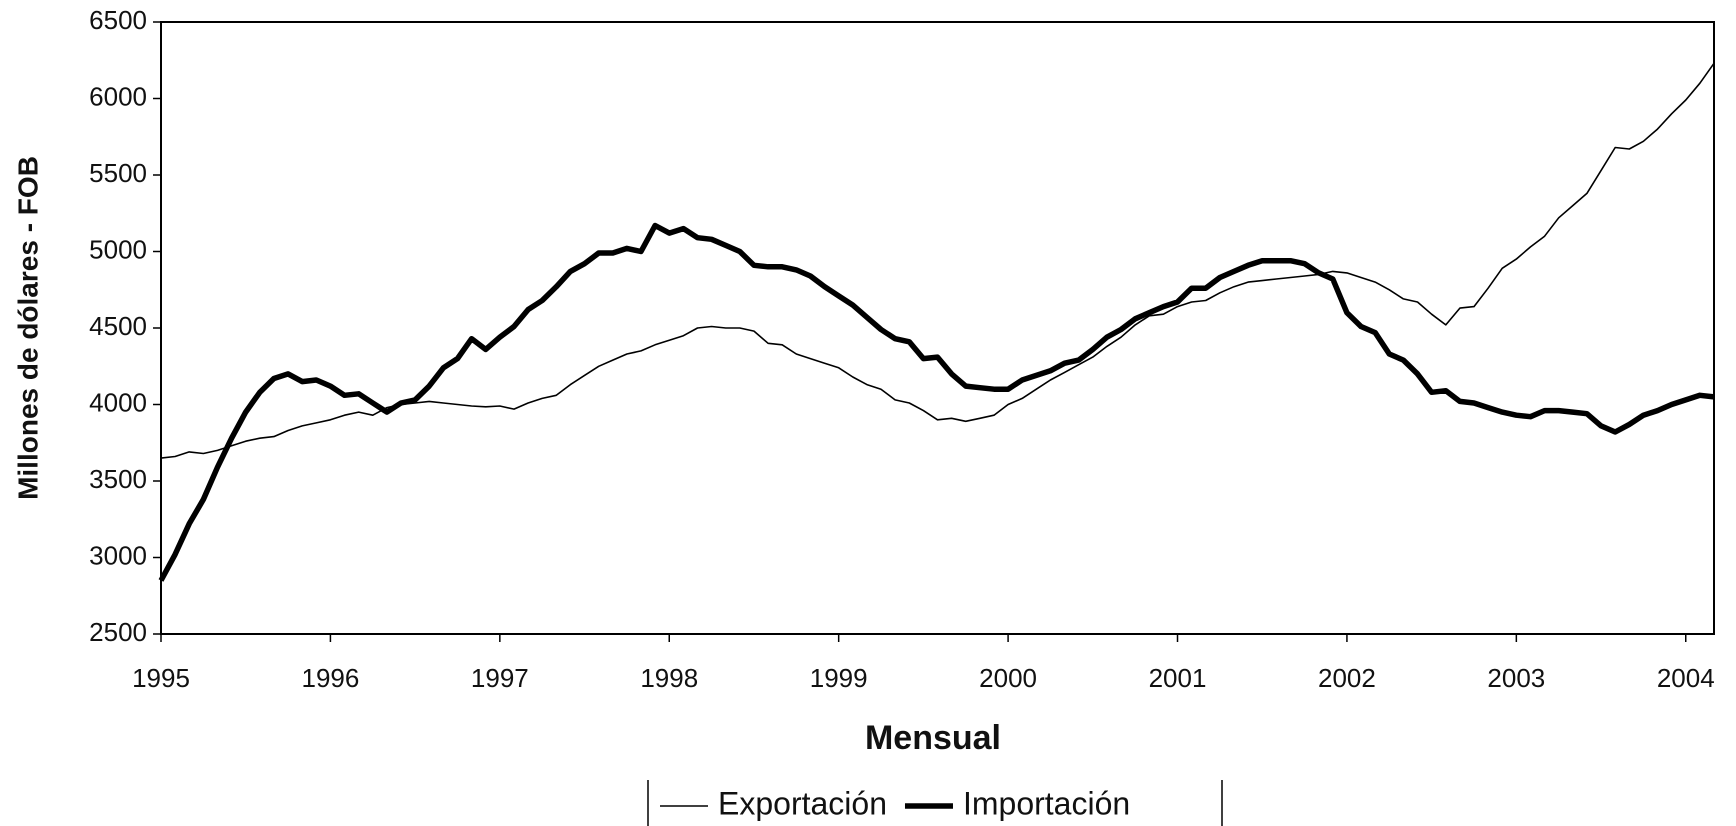  Describe the element at coordinates (1046, 803) in the screenshot. I see `legend-label: Importación` at that location.